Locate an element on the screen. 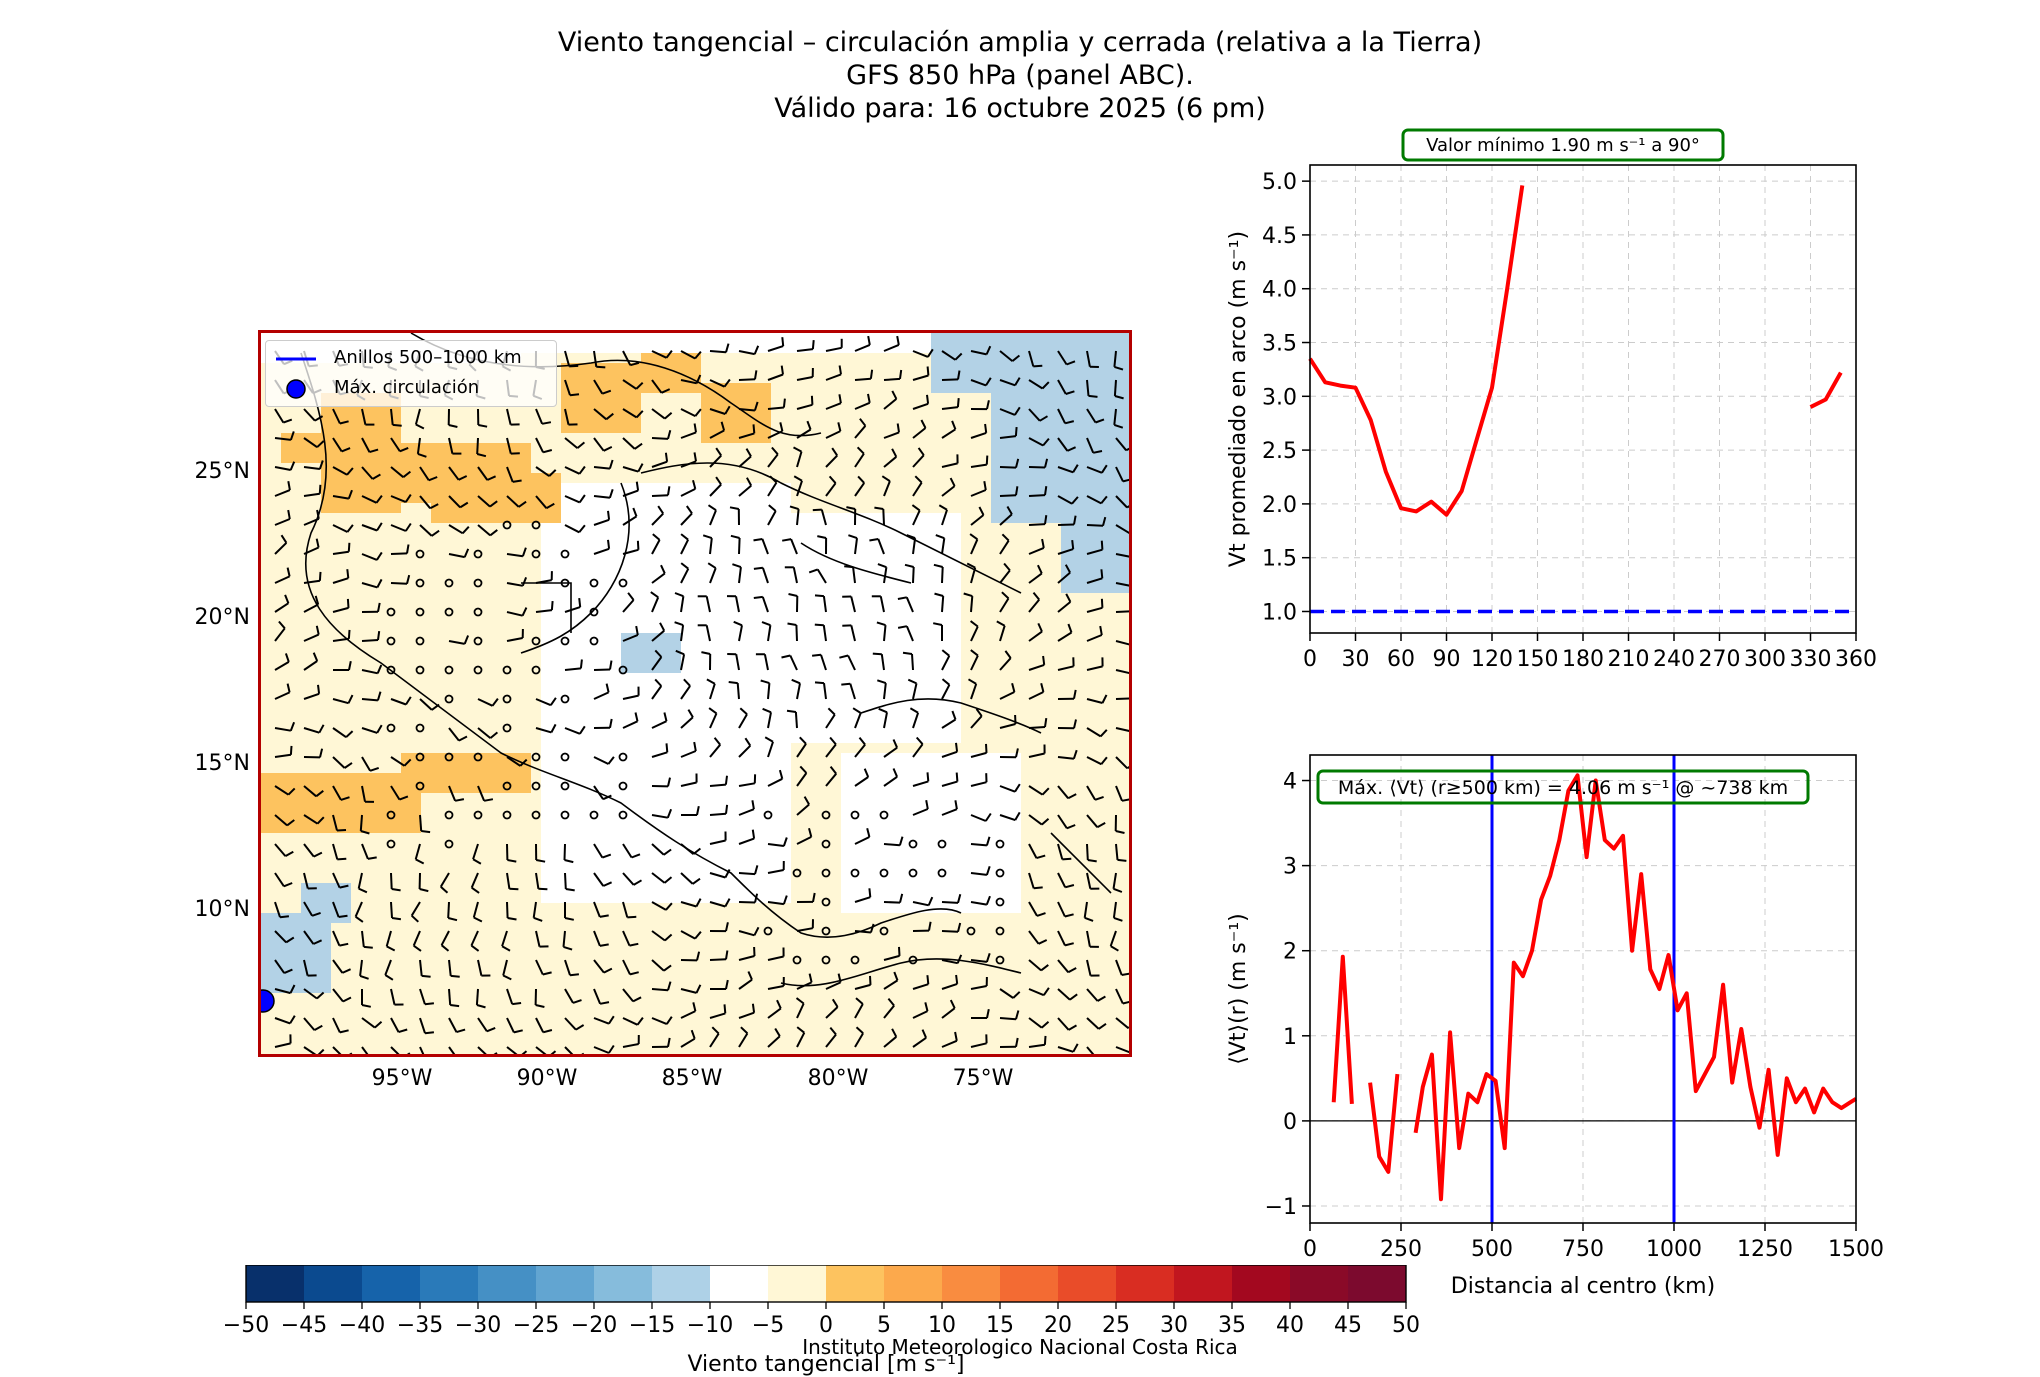 The image size is (2040, 1377). x-tick-label: 30 is located at coordinates (1356, 659).